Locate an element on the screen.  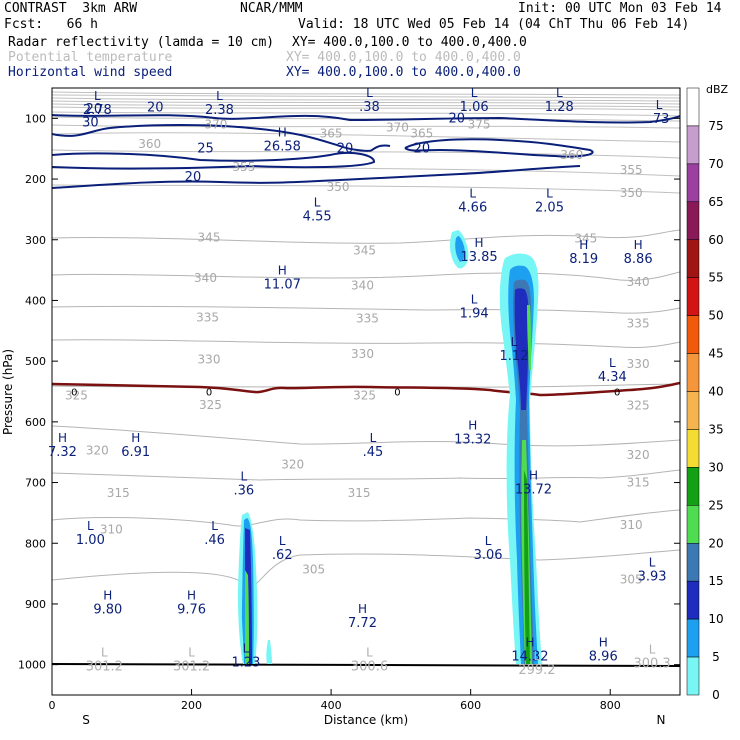
colorbar-unit: dBZ is located at coordinates (717, 89).